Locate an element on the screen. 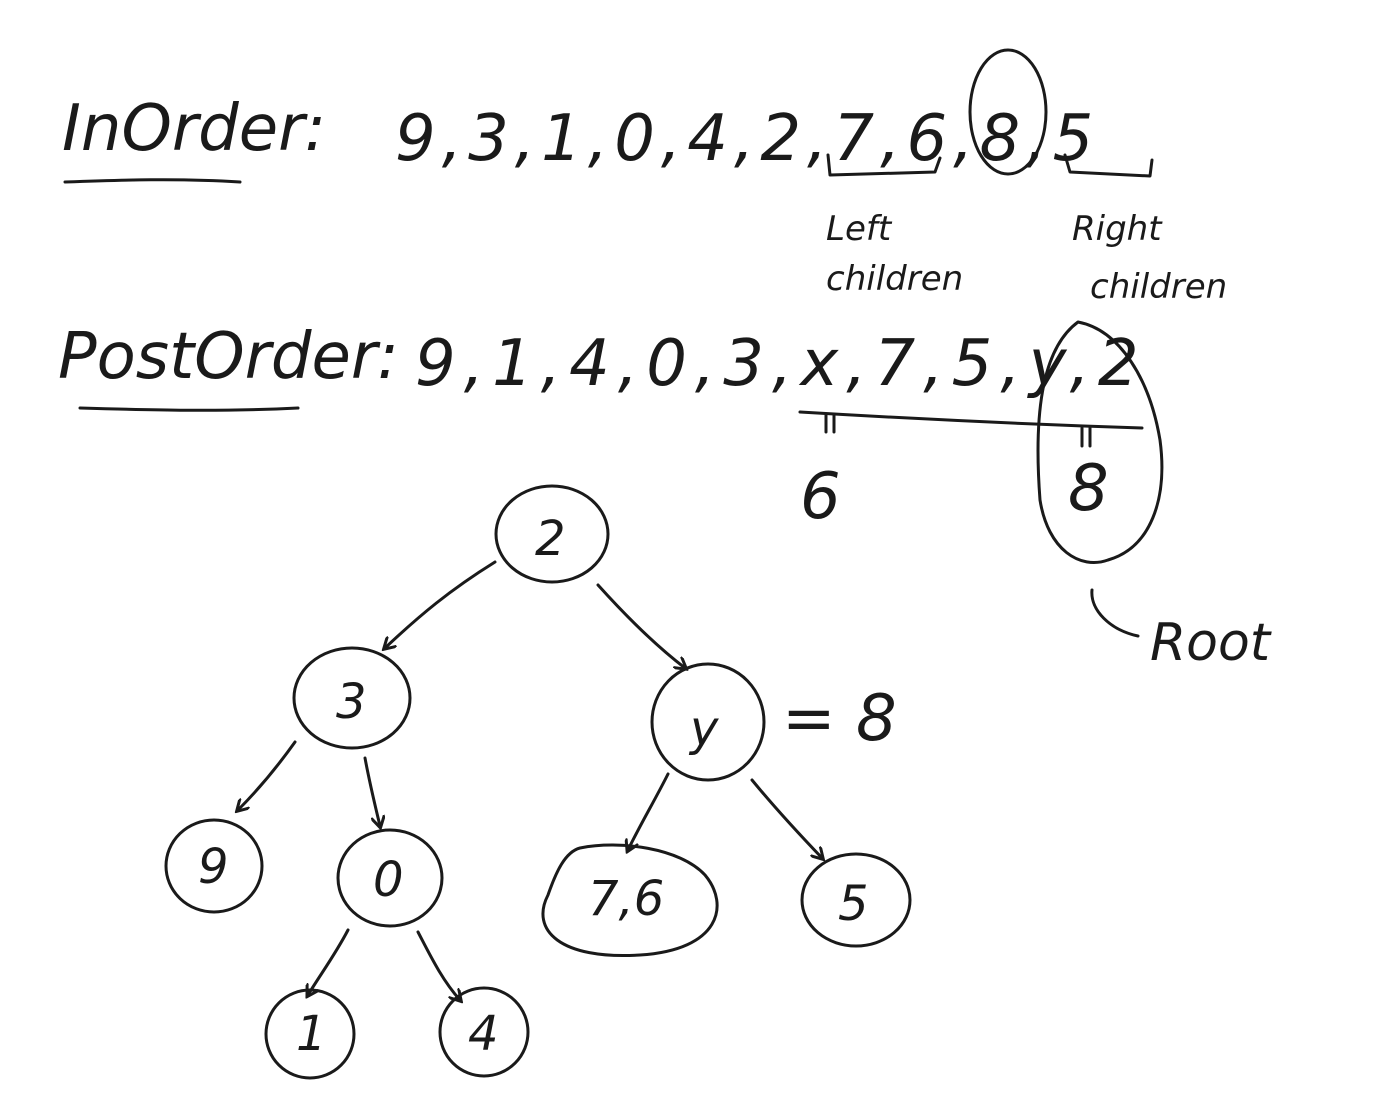 This screenshot has height=1111, width=1398. node-9-label: 9 is located at coordinates (213, 867).